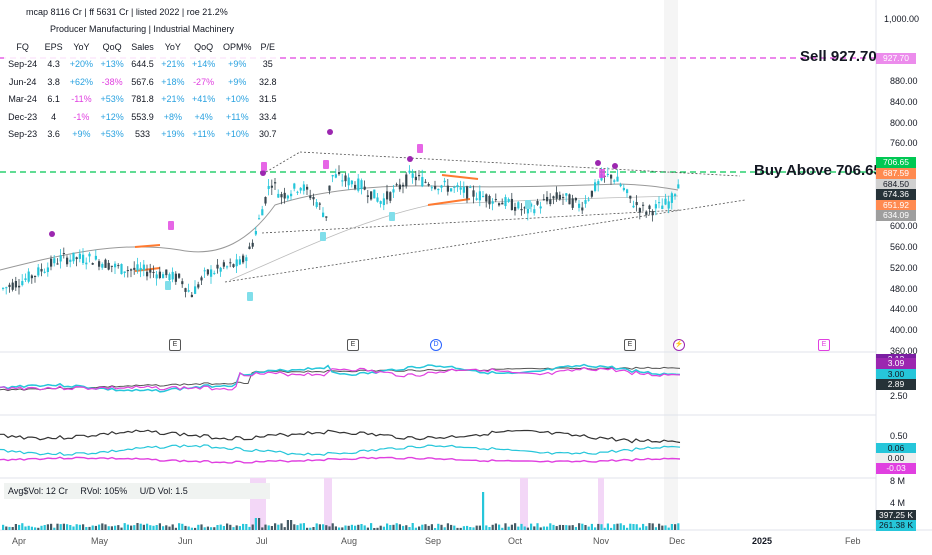 This screenshot has height=555, width=932. What do you see at coordinates (515, 541) in the screenshot?
I see `time-tick: Oct` at bounding box center [515, 541].